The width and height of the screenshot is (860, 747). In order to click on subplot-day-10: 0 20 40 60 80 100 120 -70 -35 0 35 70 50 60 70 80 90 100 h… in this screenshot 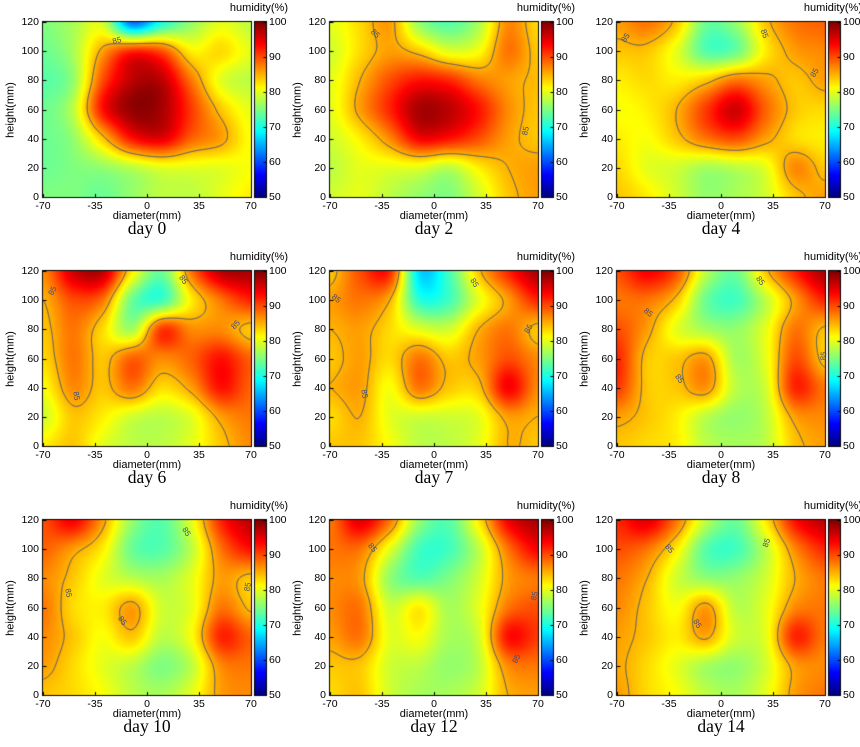, I will do `click(144, 622)`.